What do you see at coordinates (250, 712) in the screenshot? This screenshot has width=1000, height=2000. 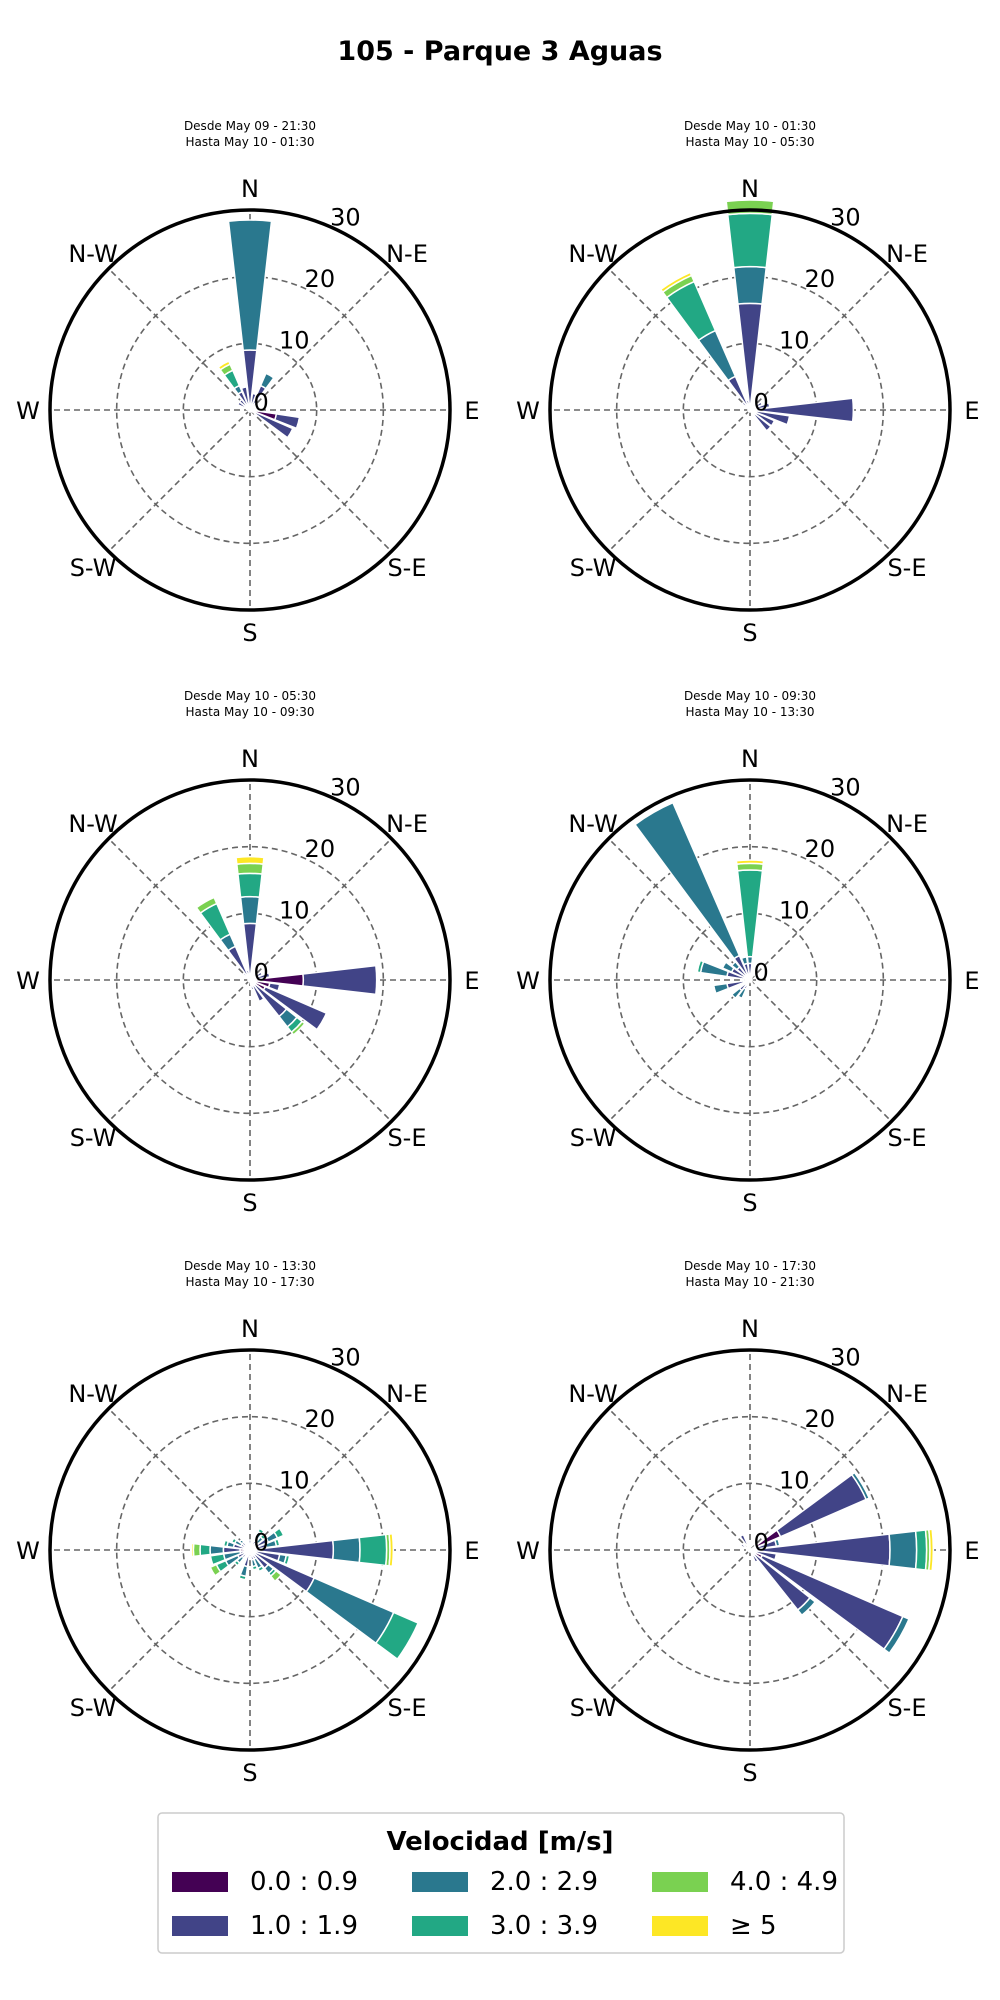 I see `panel-subtitle: Hasta May 10 - 09:30` at bounding box center [250, 712].